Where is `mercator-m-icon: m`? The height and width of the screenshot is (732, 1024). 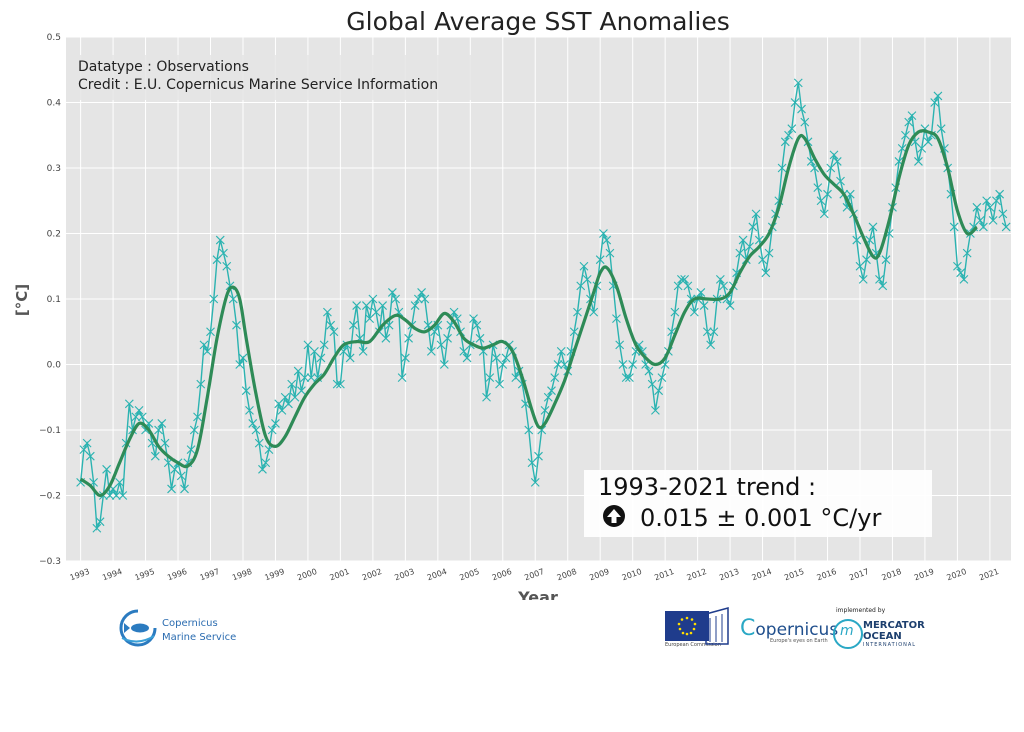 mercator-m-icon: m is located at coordinates (848, 634).